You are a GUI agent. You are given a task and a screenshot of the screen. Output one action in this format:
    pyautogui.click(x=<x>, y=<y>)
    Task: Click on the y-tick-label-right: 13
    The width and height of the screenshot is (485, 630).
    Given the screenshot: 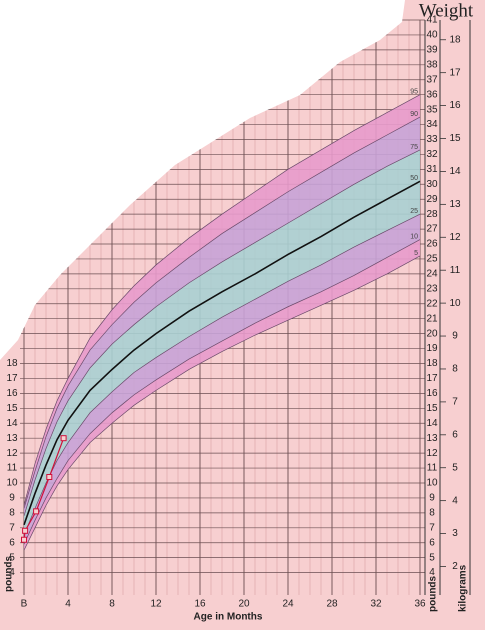 What is the action you would take?
    pyautogui.click(x=432, y=438)
    